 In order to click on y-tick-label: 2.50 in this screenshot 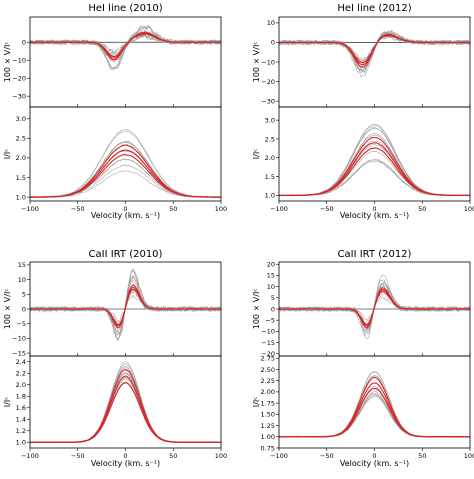, I will do `click(268, 370)`.